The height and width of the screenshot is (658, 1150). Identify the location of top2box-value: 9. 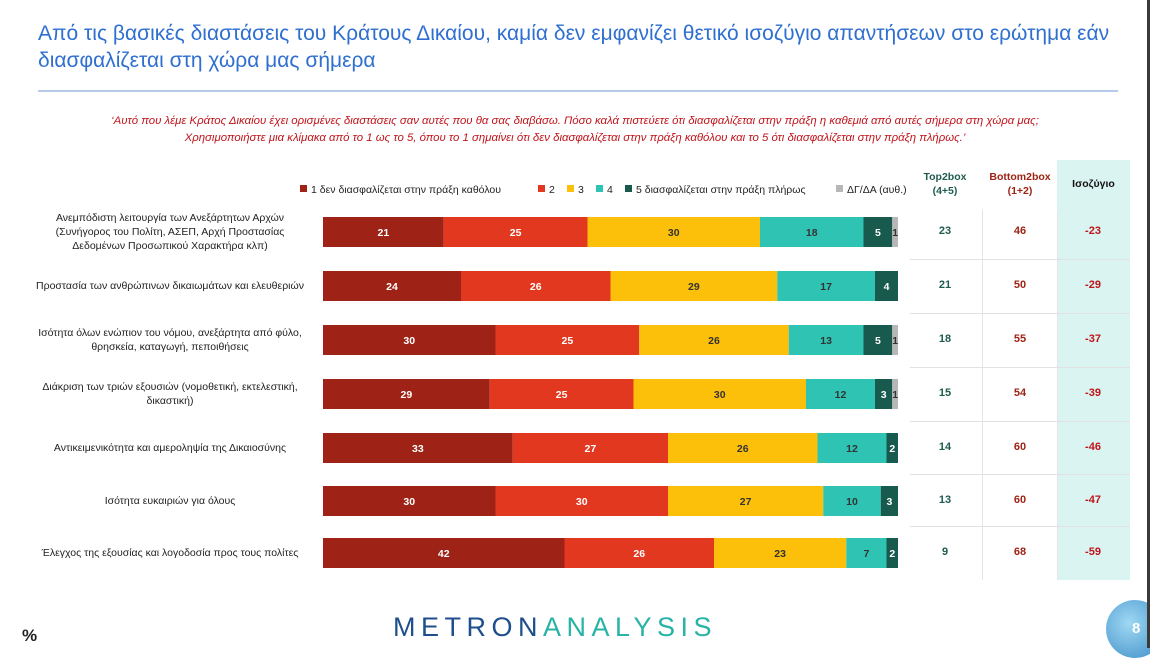
(945, 552).